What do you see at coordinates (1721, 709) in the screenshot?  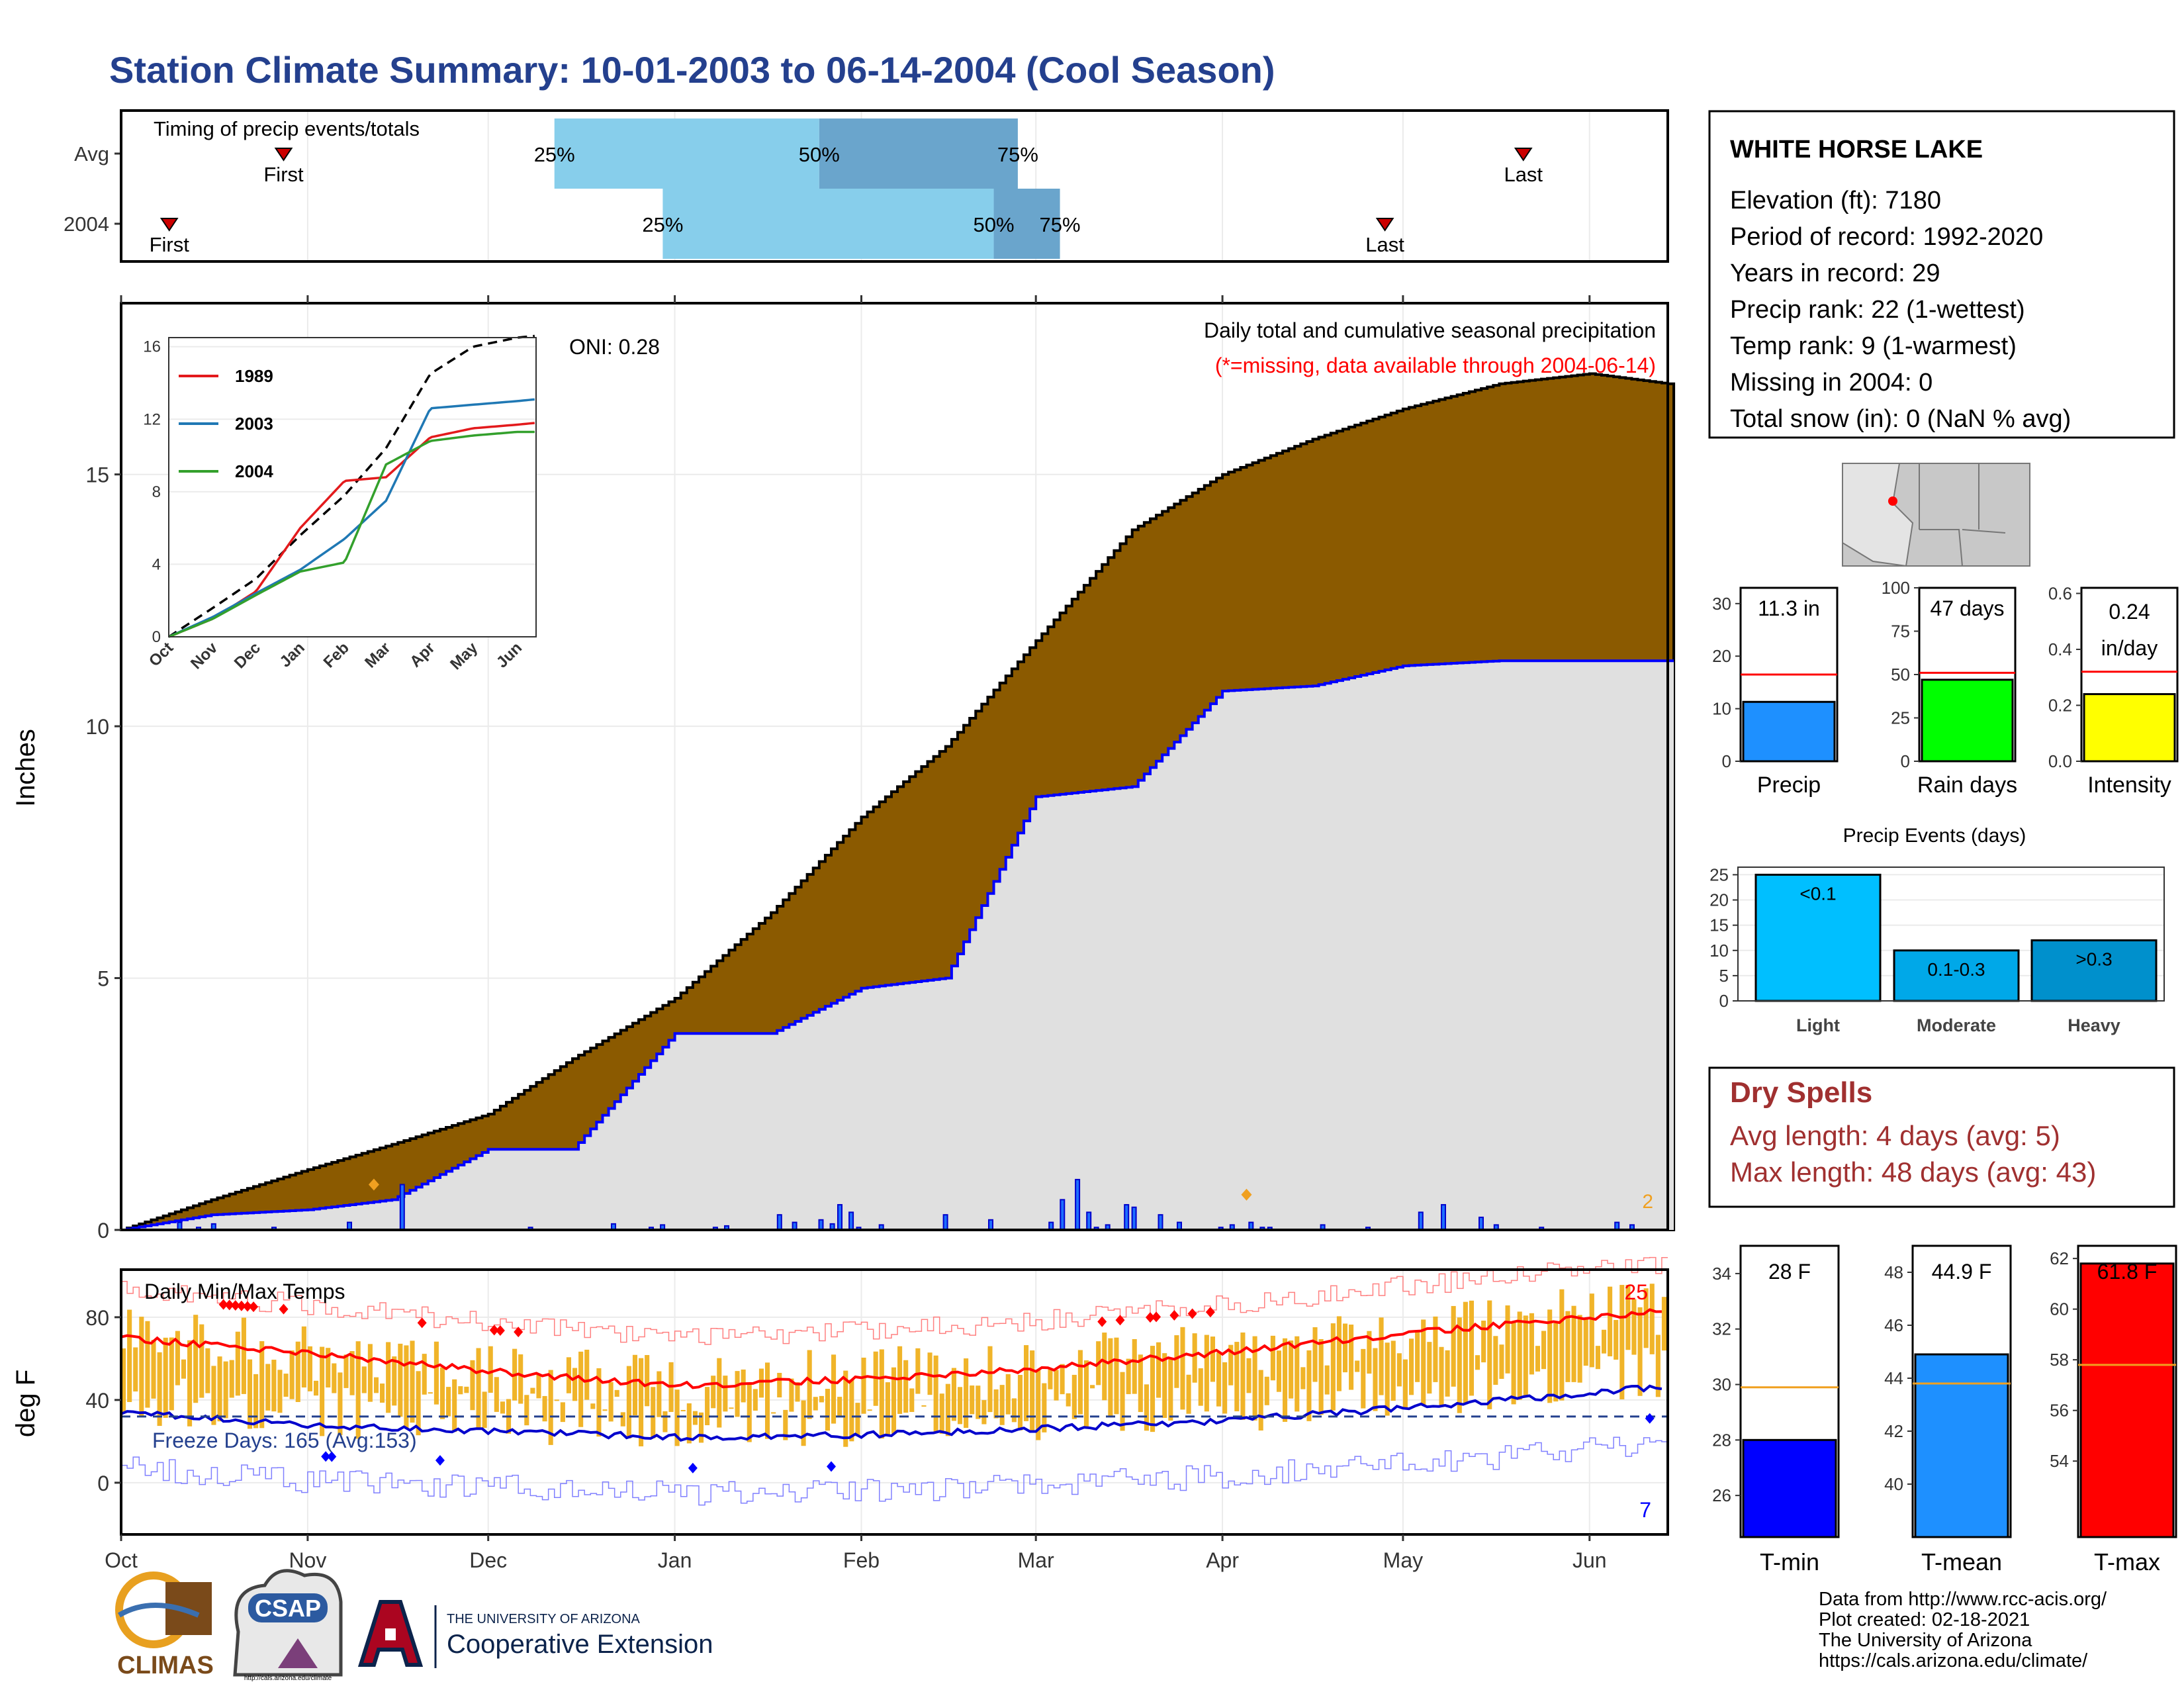 I see `summary-tick-label: 10` at bounding box center [1721, 709].